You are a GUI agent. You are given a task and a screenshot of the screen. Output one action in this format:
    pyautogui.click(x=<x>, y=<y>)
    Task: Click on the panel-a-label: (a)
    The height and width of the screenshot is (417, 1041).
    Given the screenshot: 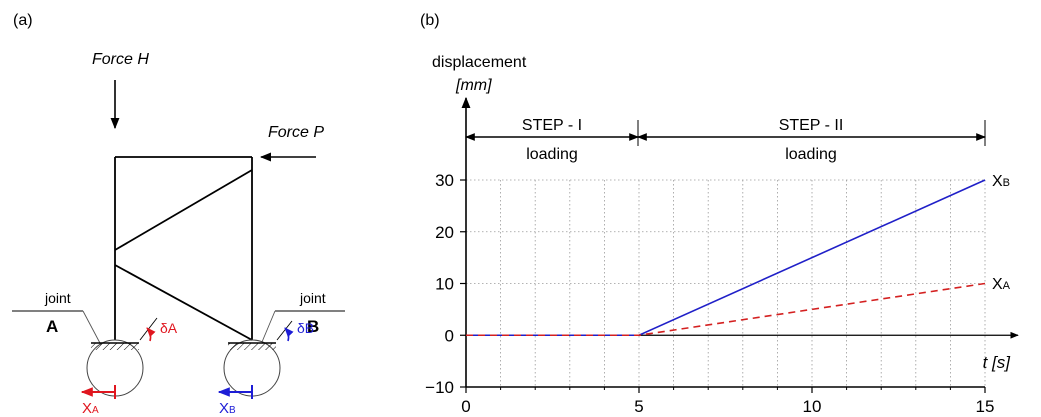 What is the action you would take?
    pyautogui.click(x=23, y=20)
    